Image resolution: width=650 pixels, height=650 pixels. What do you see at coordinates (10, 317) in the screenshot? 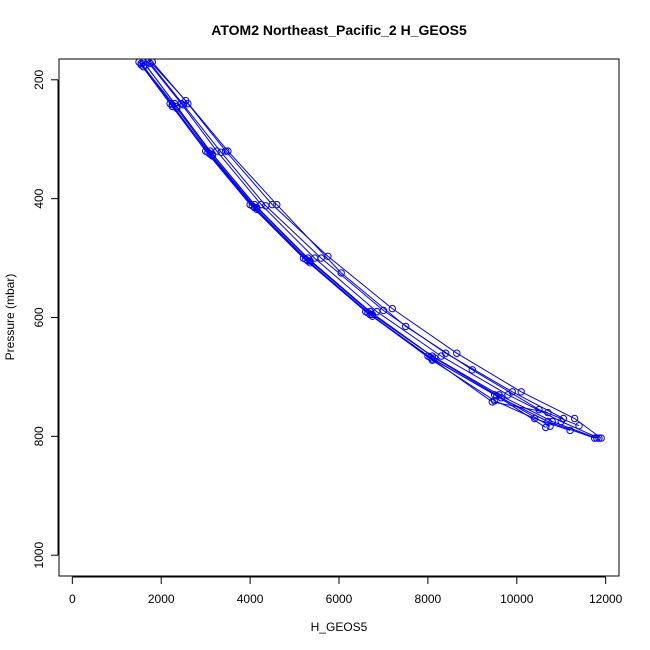
I see `y-axis-label: Pressure (mbar)` at bounding box center [10, 317].